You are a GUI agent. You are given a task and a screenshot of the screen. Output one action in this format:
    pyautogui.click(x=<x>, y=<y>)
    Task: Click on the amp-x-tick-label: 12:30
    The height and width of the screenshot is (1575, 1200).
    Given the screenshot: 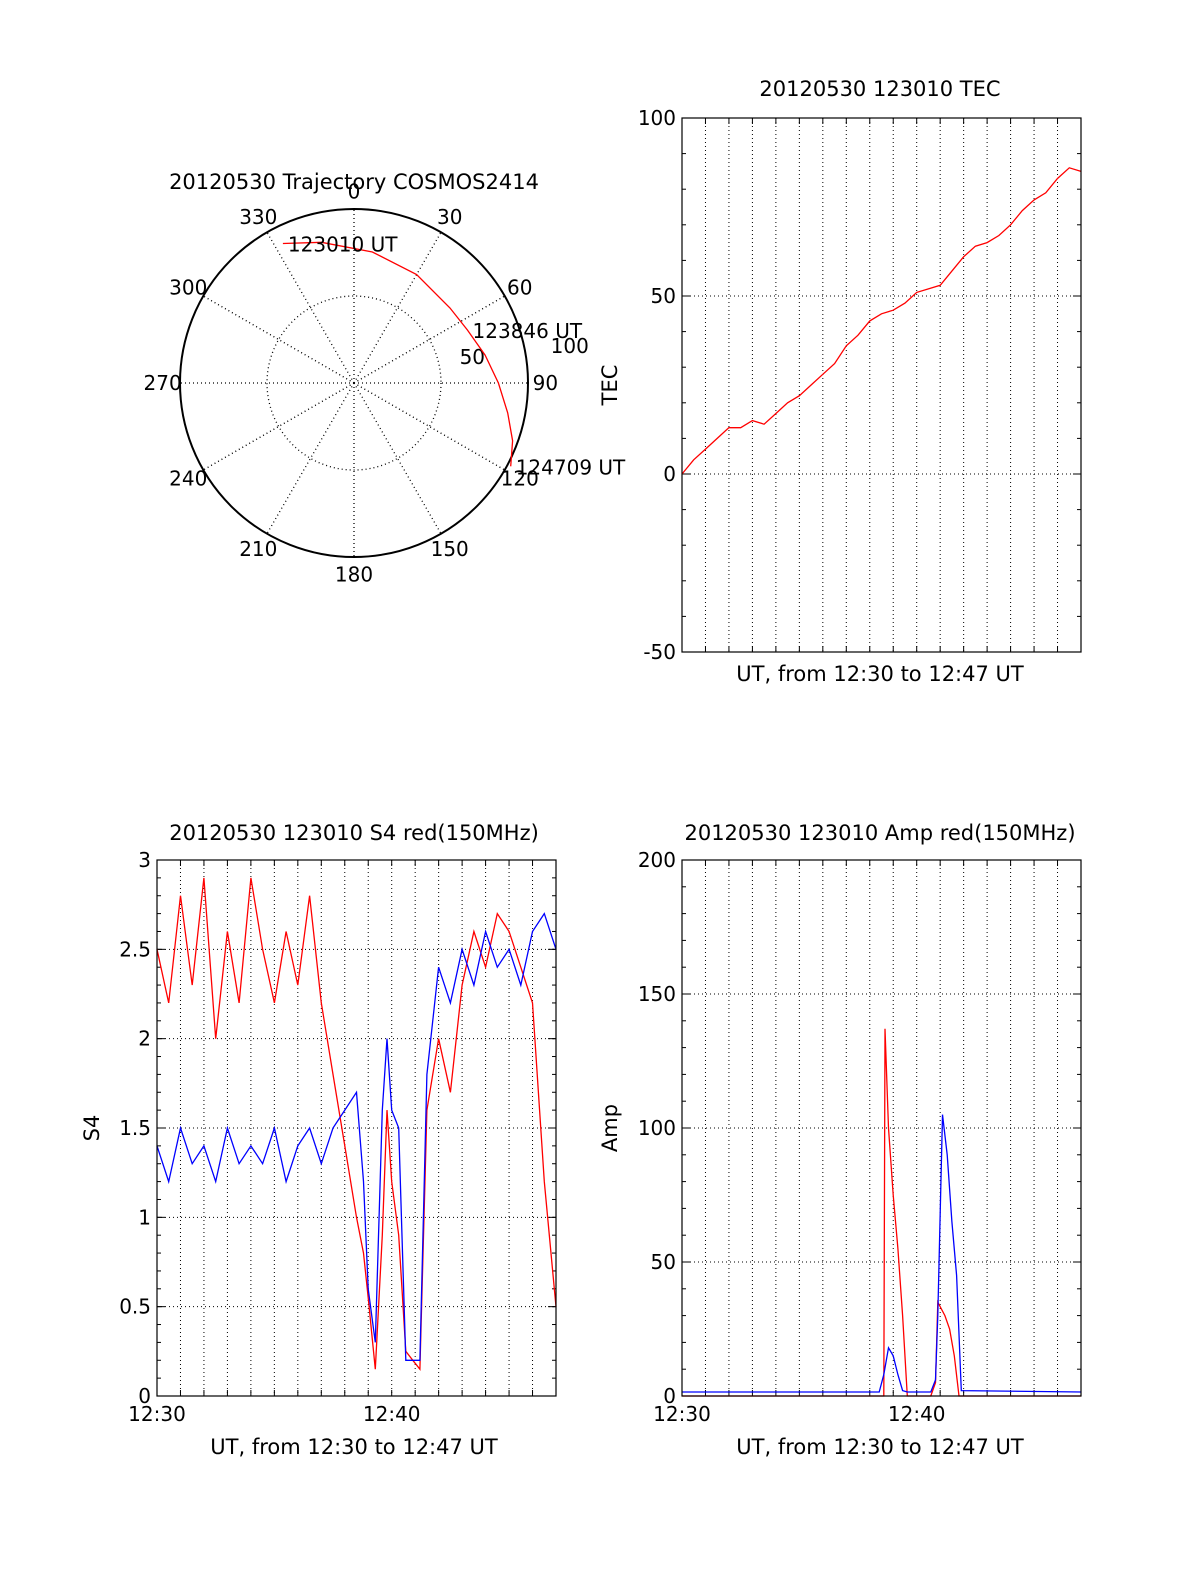 What is the action you would take?
    pyautogui.click(x=682, y=1414)
    